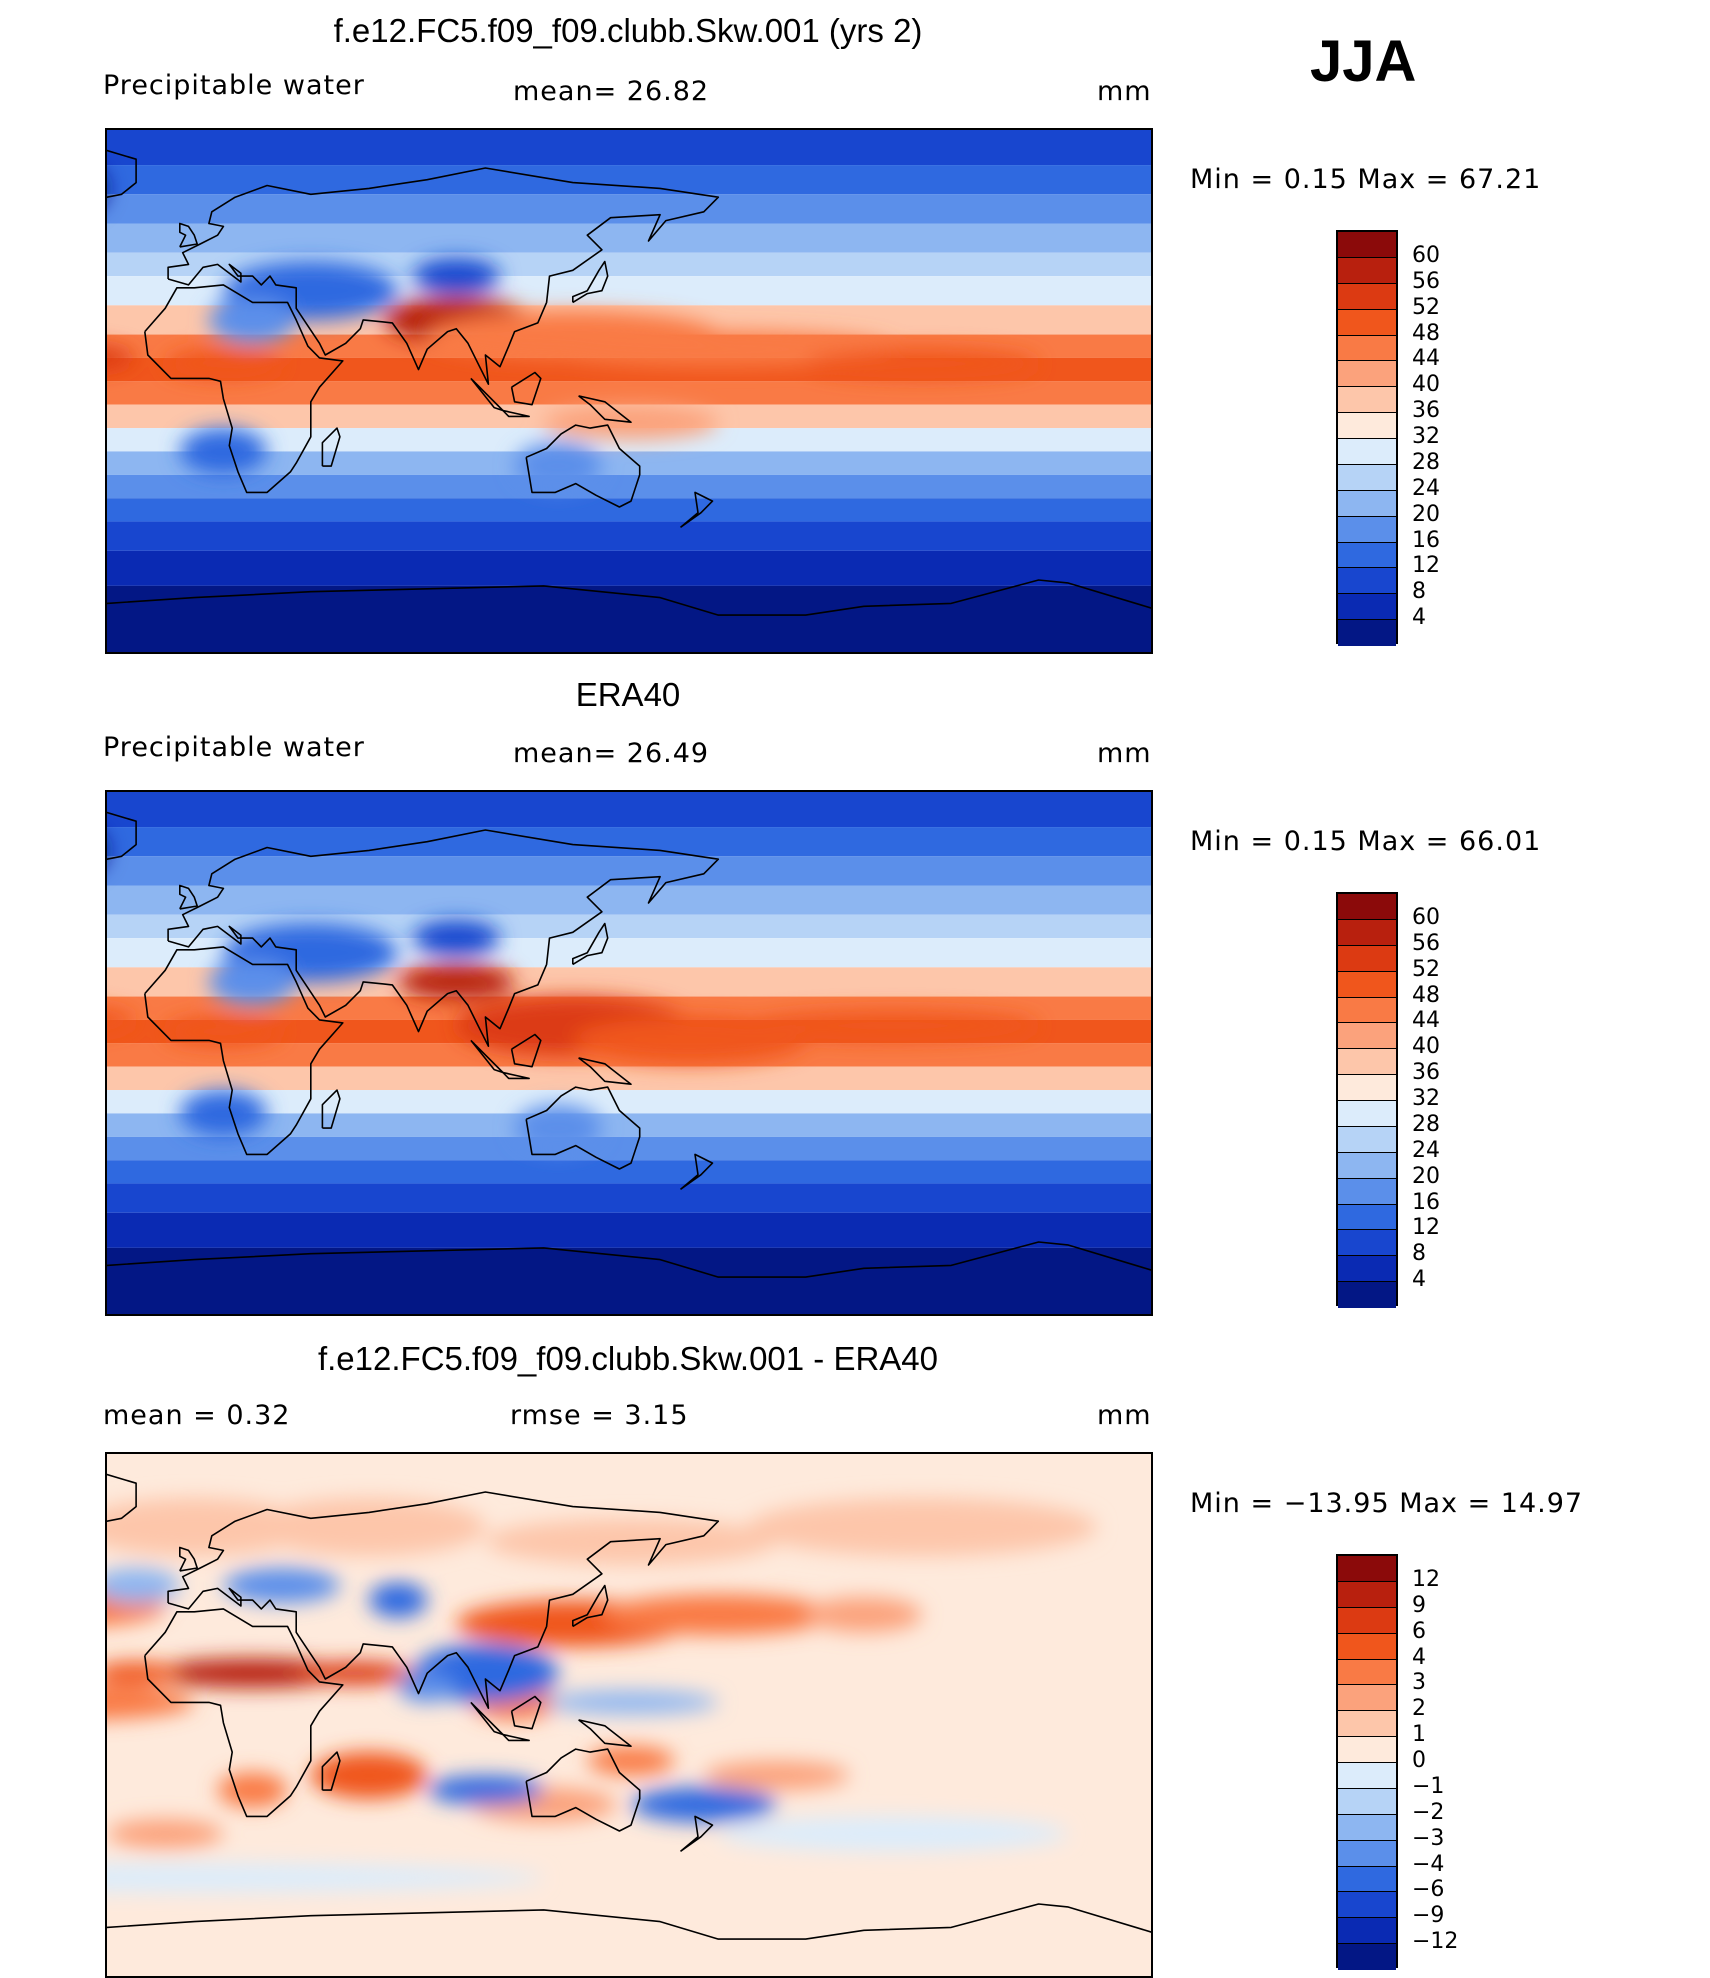  Describe the element at coordinates (1366, 841) in the screenshot. I see `min-max-label-obs: Min = 0.15 Max = 66.01` at that location.